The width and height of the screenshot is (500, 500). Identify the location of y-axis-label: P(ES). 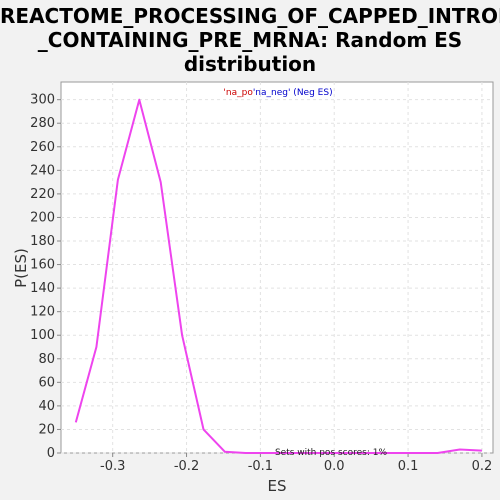
(21, 268).